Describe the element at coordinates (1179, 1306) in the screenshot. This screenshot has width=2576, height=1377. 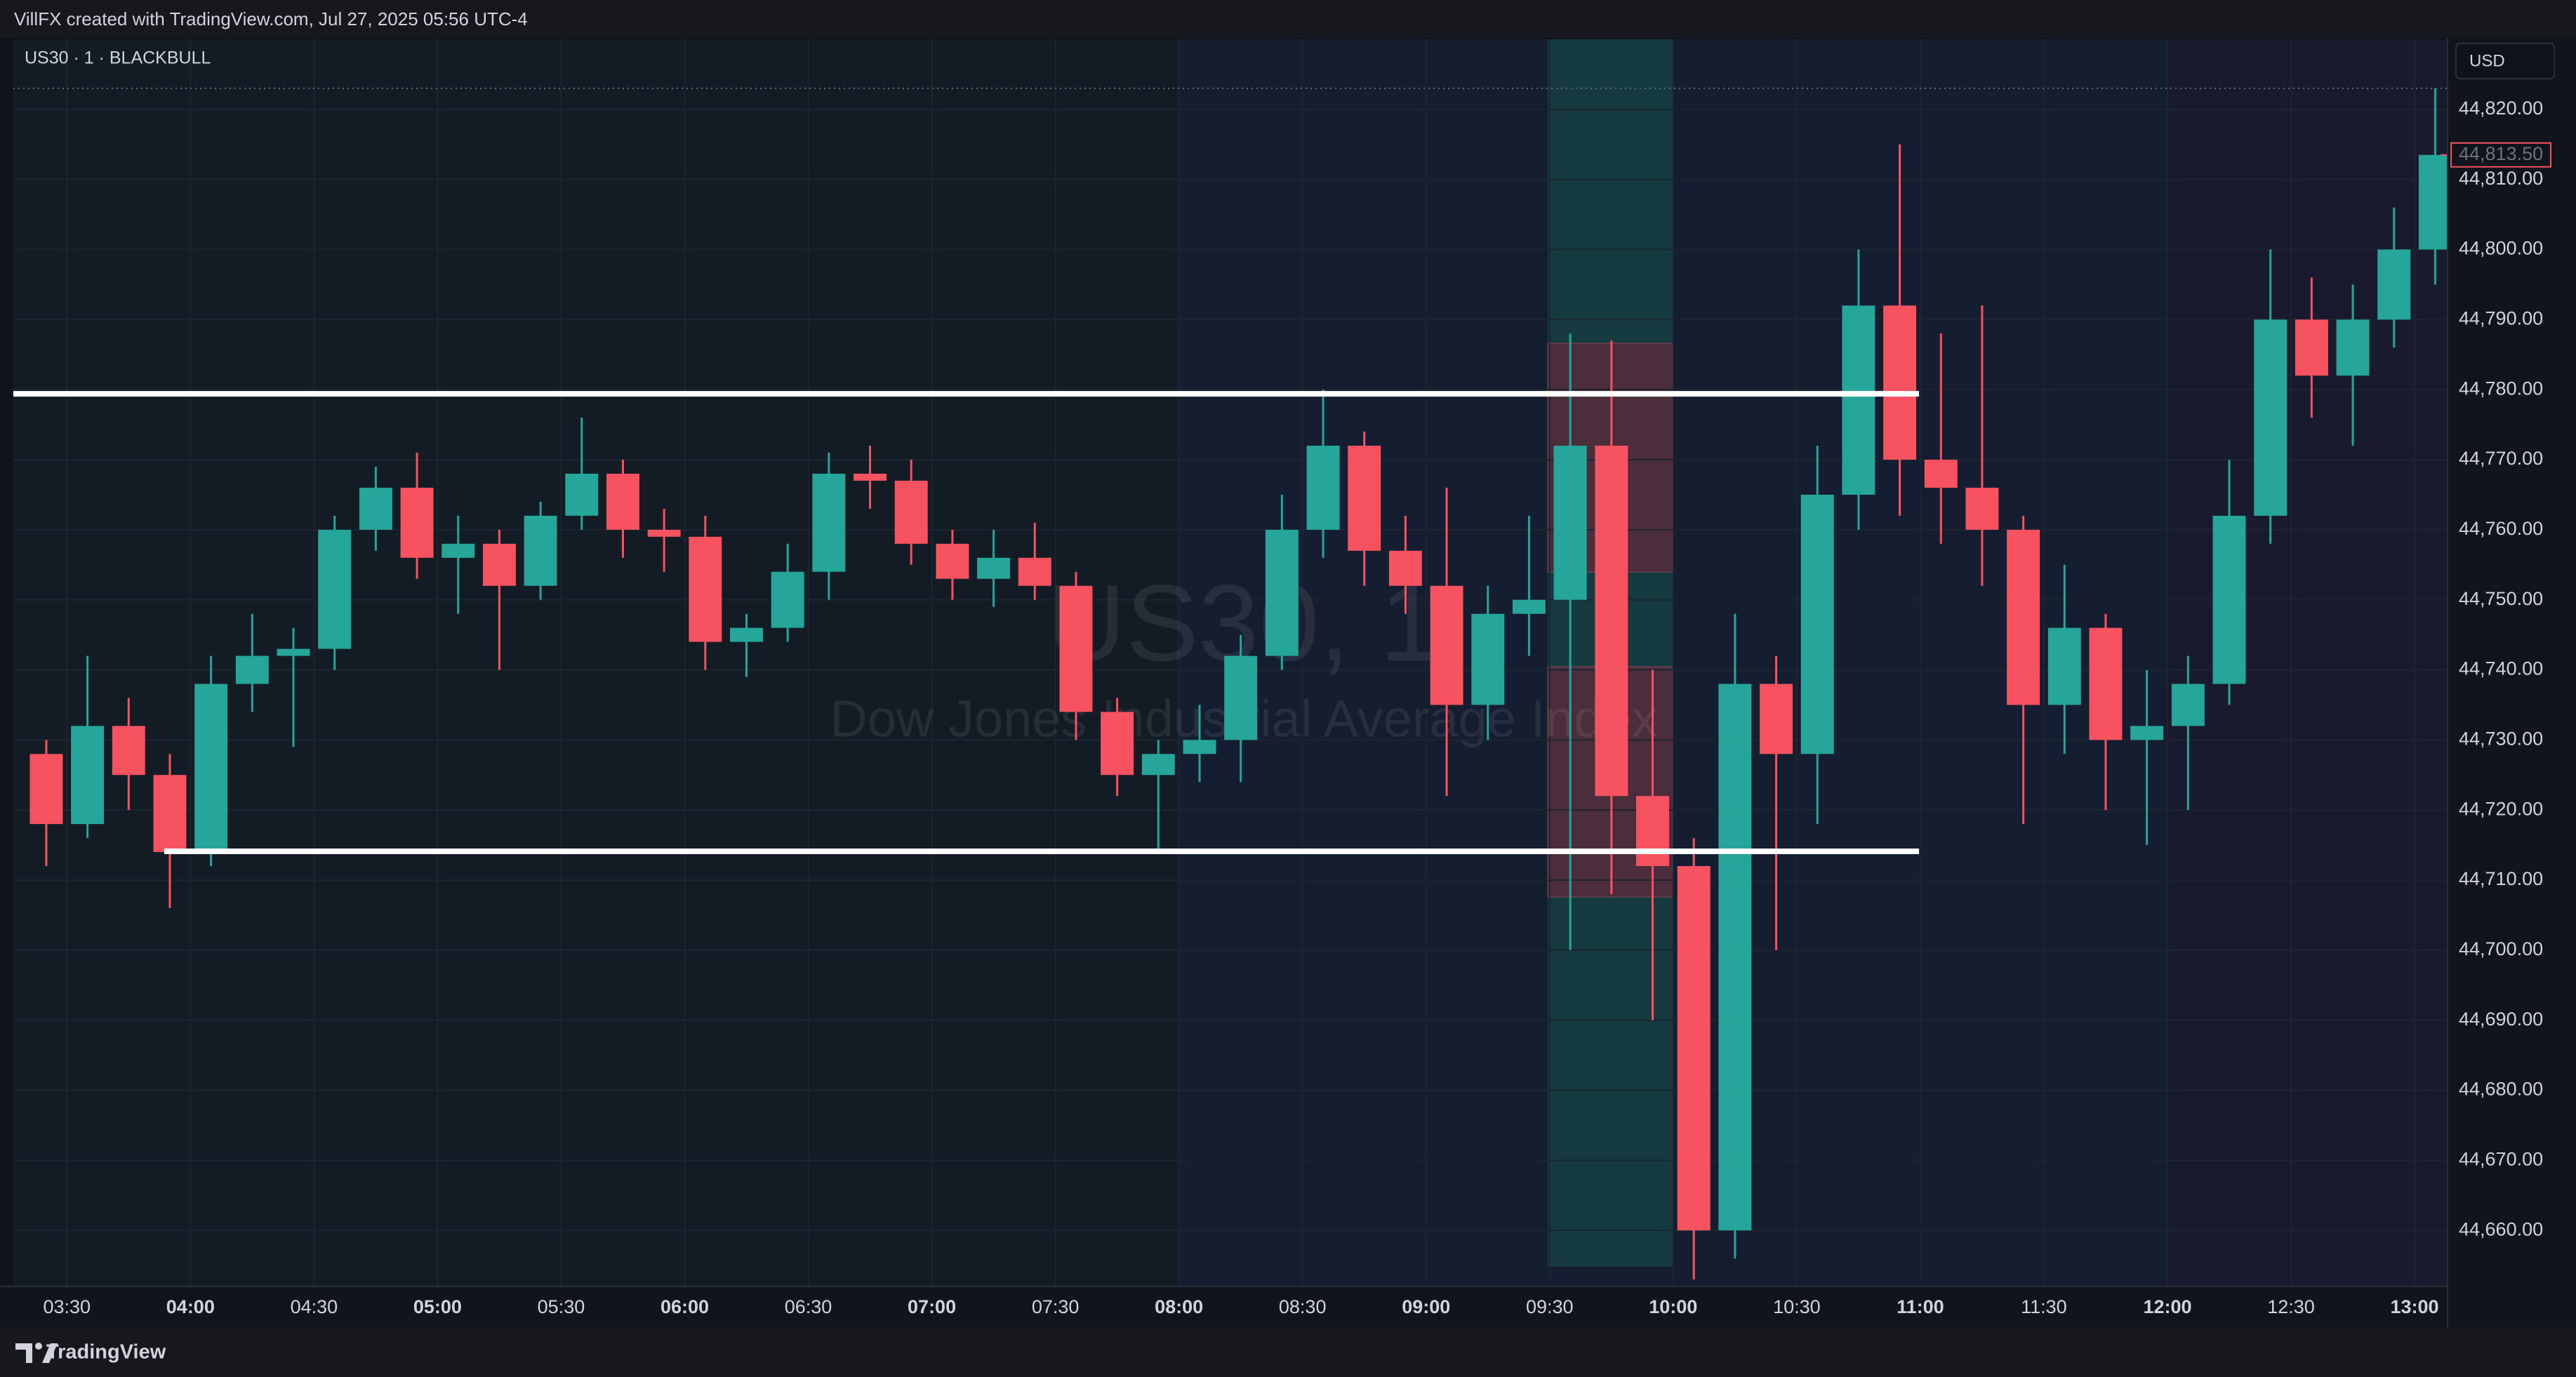
I see `x-tick-label: 08:00` at that location.